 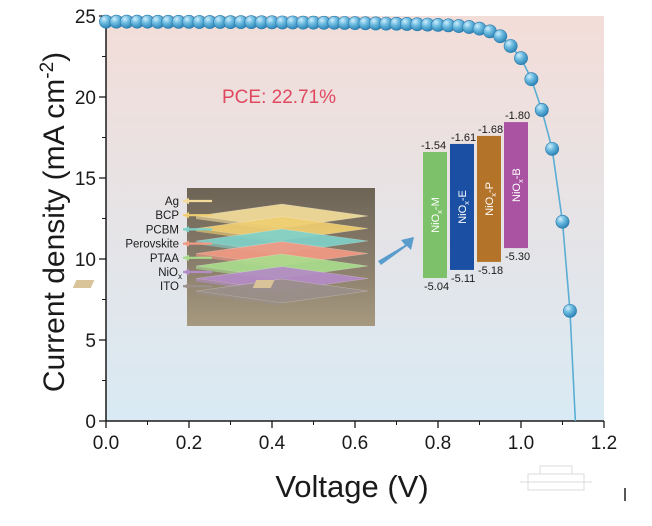 What do you see at coordinates (85, 17) in the screenshot?
I see `y-tick-label: 25` at bounding box center [85, 17].